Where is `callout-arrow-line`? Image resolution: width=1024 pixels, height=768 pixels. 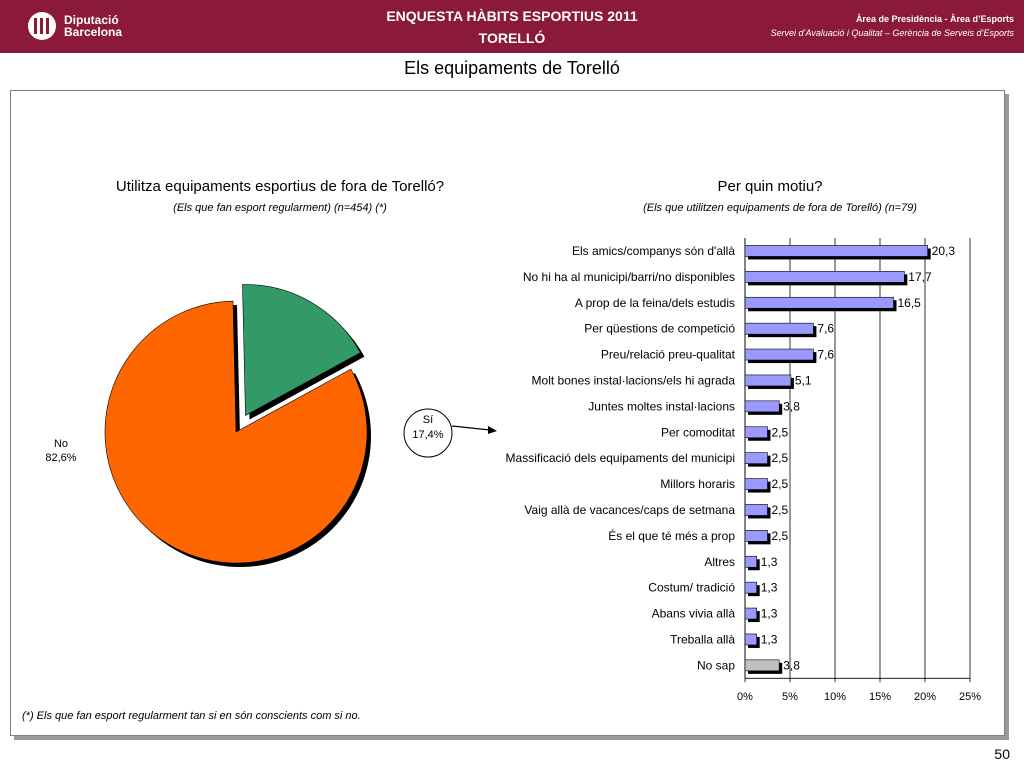
callout-arrow-line is located at coordinates (471, 428).